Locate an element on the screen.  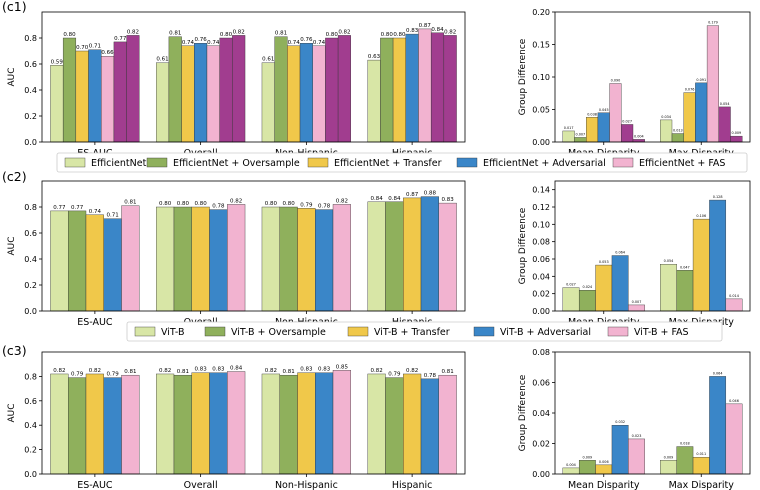
y-tick-label: 0.10 is located at coordinates (541, 224).